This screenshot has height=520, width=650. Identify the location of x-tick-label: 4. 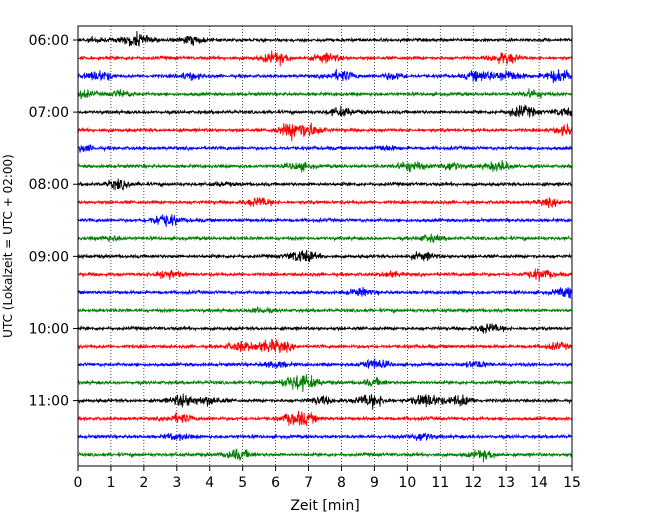
(209, 483).